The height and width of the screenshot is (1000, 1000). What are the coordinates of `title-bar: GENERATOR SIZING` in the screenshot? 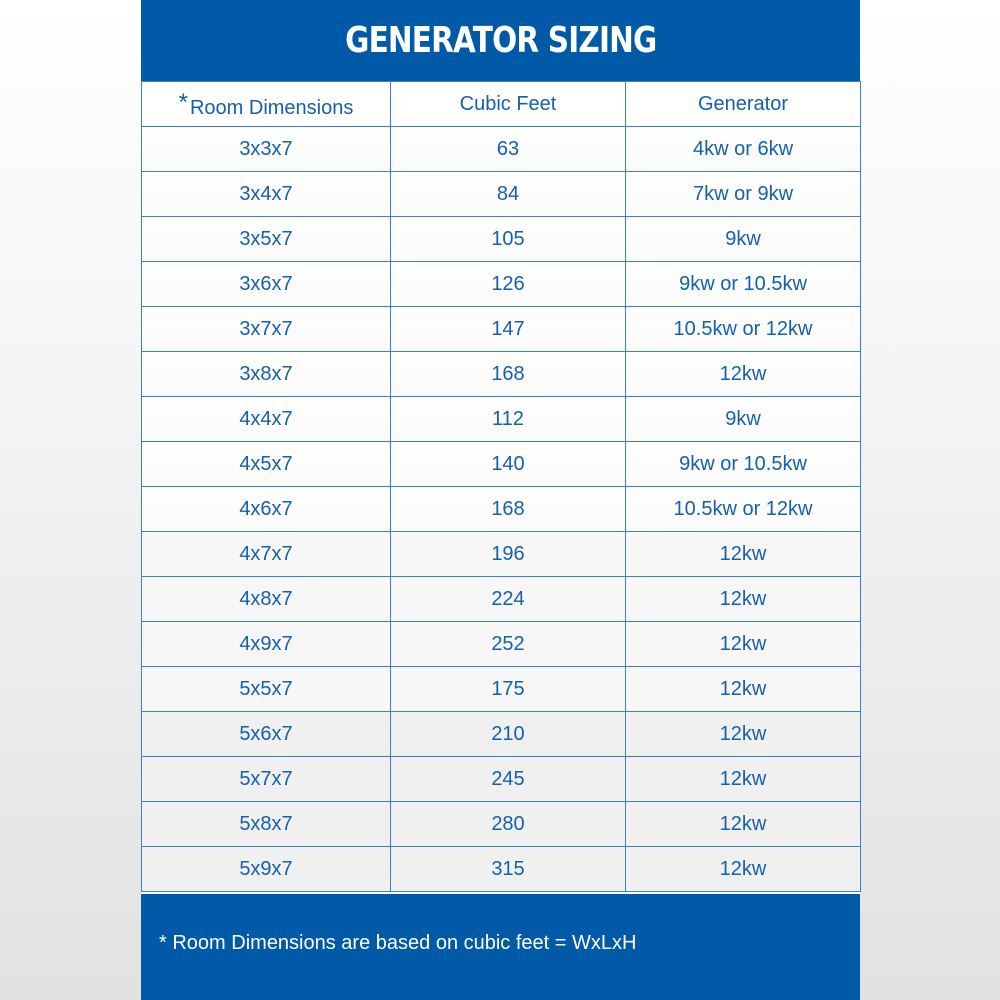 It's located at (500, 40).